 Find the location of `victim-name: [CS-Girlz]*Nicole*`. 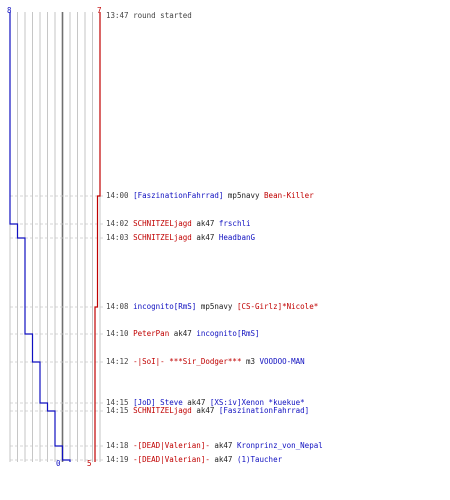

victim-name: [CS-Girlz]*Nicole* is located at coordinates (277, 306).